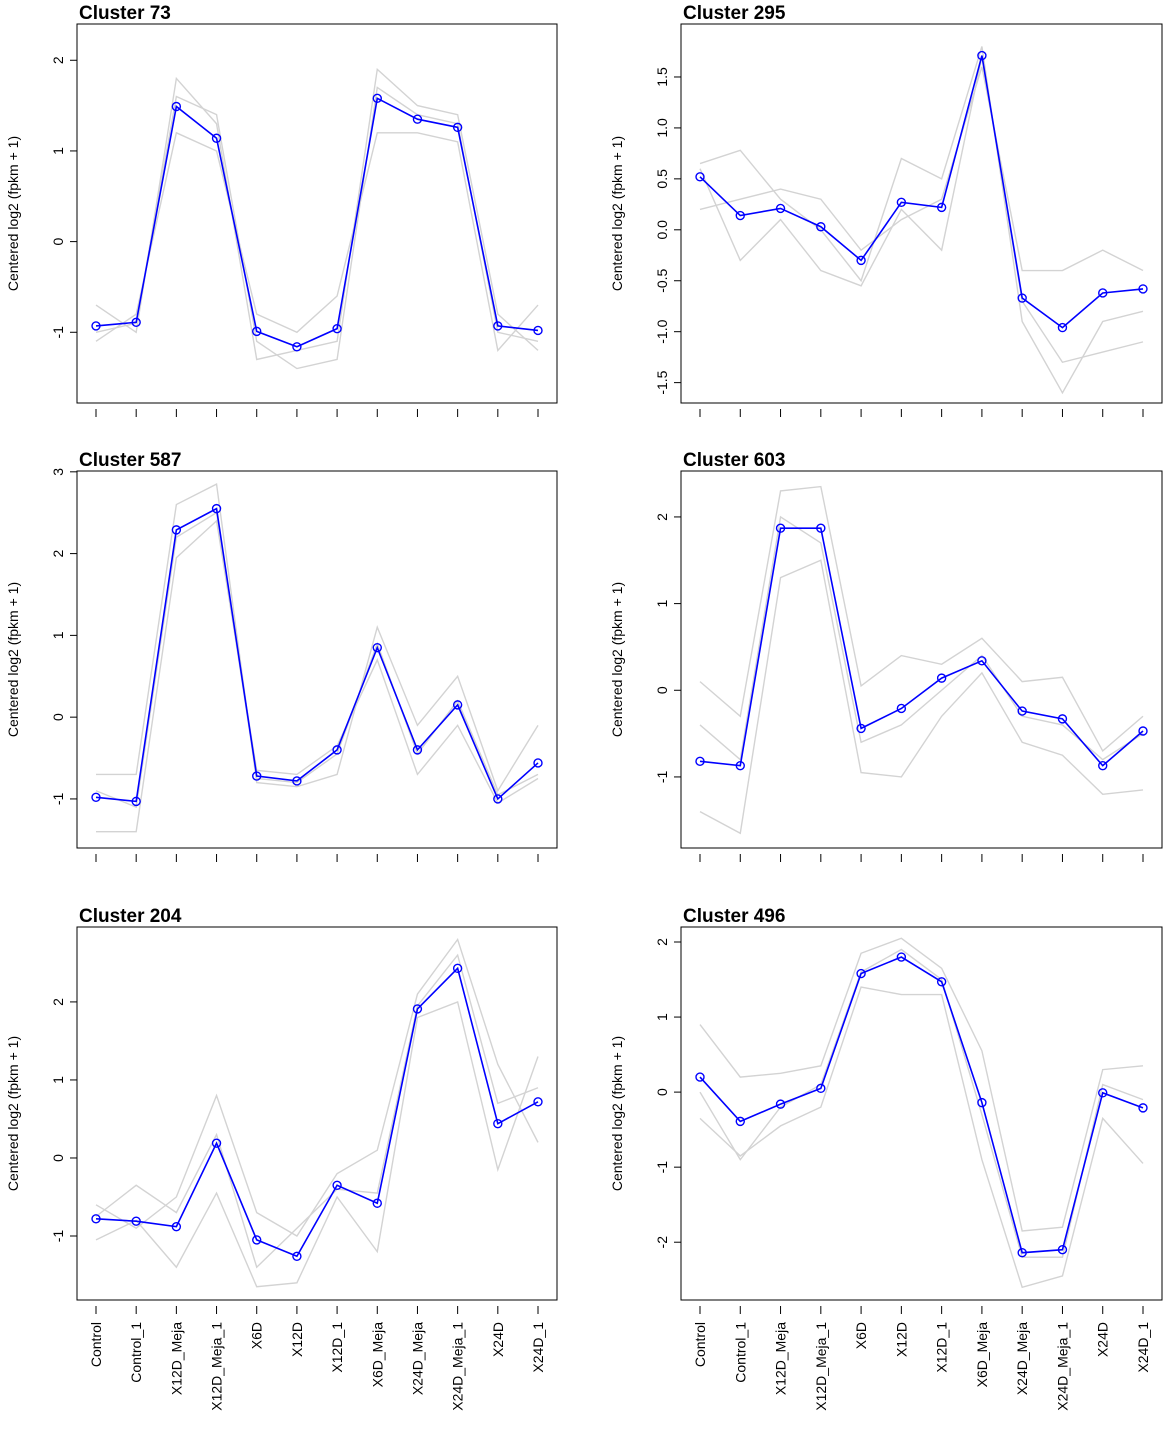 Image resolution: width=1176 pixels, height=1436 pixels. I want to click on y-tick-label: 1.0, so click(662, 128).